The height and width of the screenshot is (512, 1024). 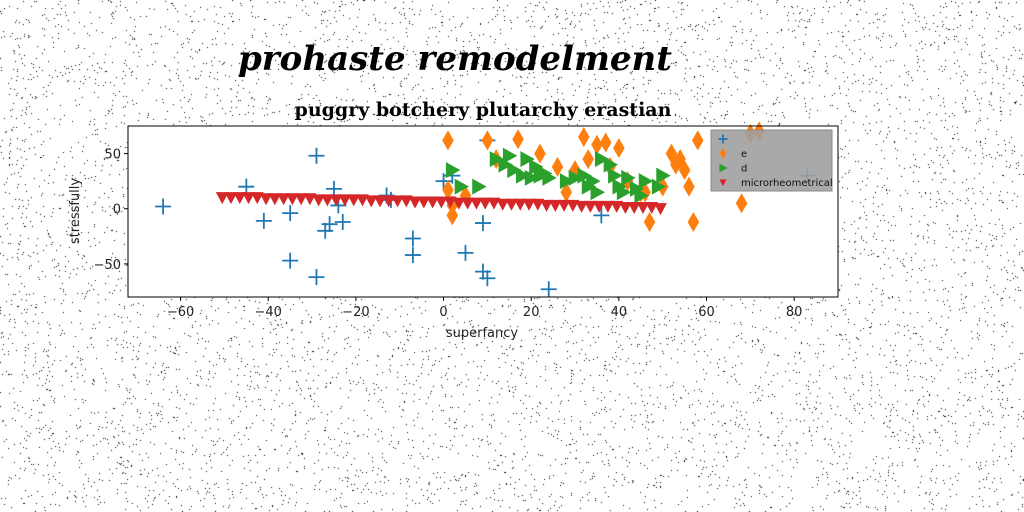 I want to click on x-tick-label: 0, so click(x=443, y=312).